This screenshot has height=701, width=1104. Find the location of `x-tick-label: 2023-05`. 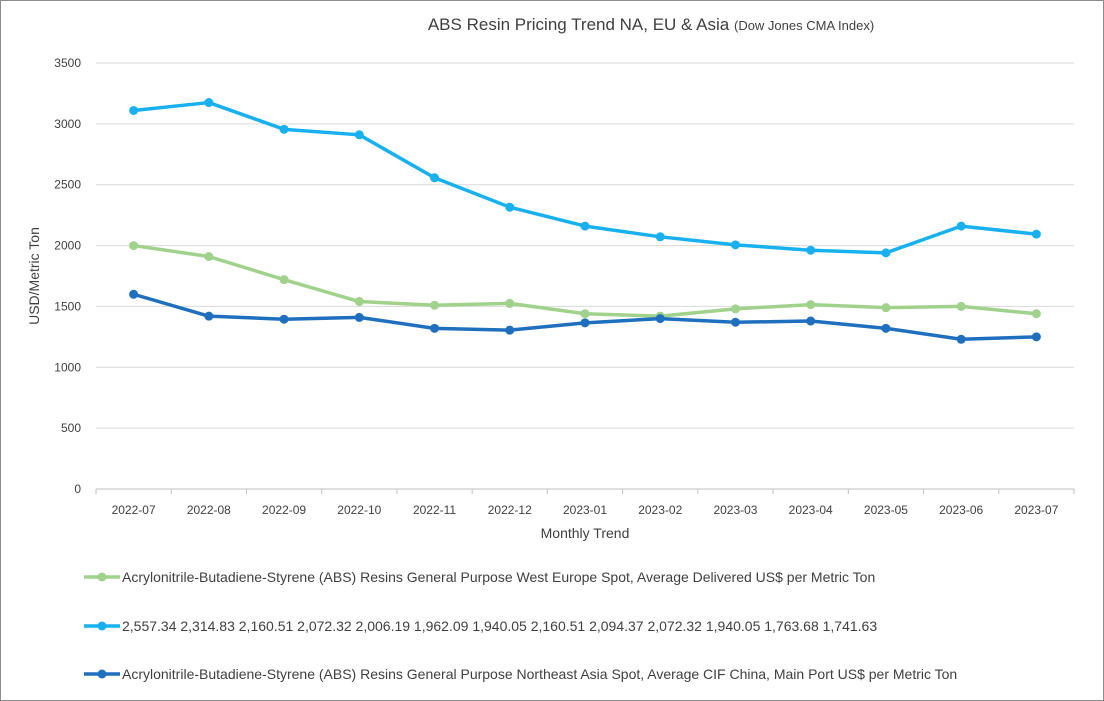

x-tick-label: 2023-05 is located at coordinates (886, 510).